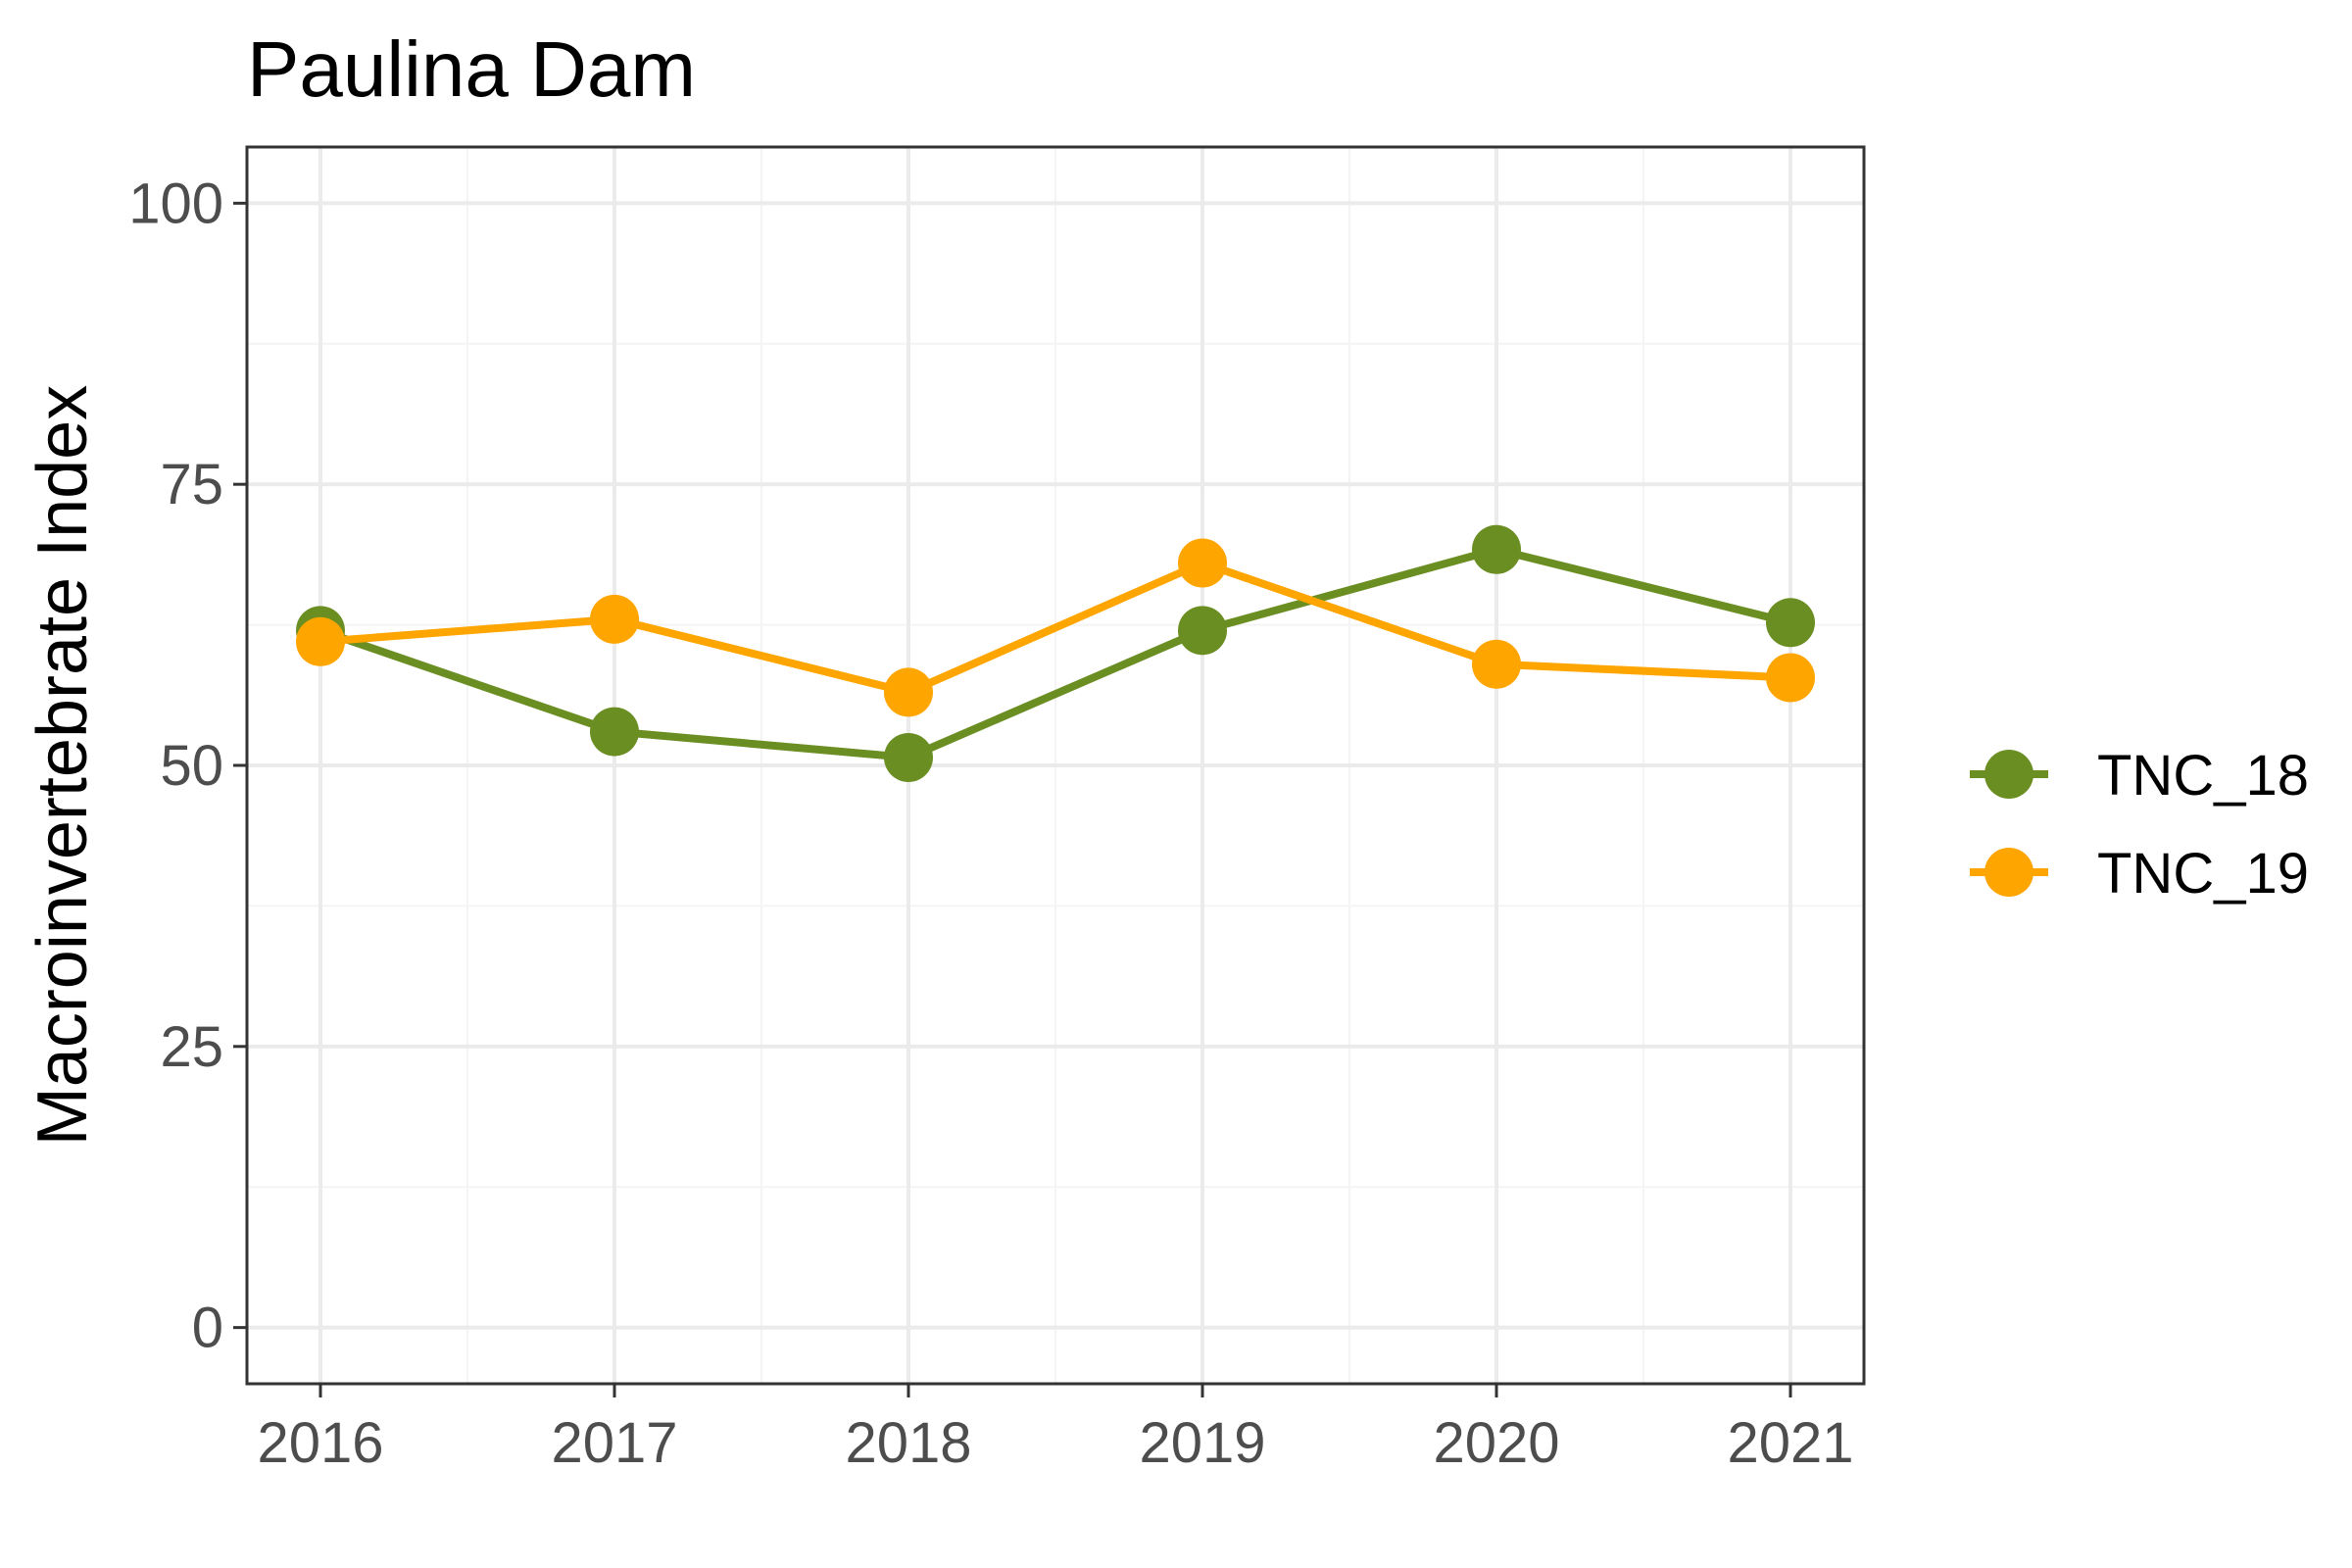 This screenshot has height=1568, width=2352. What do you see at coordinates (175, 203) in the screenshot?
I see `y-tick-label: 100` at bounding box center [175, 203].